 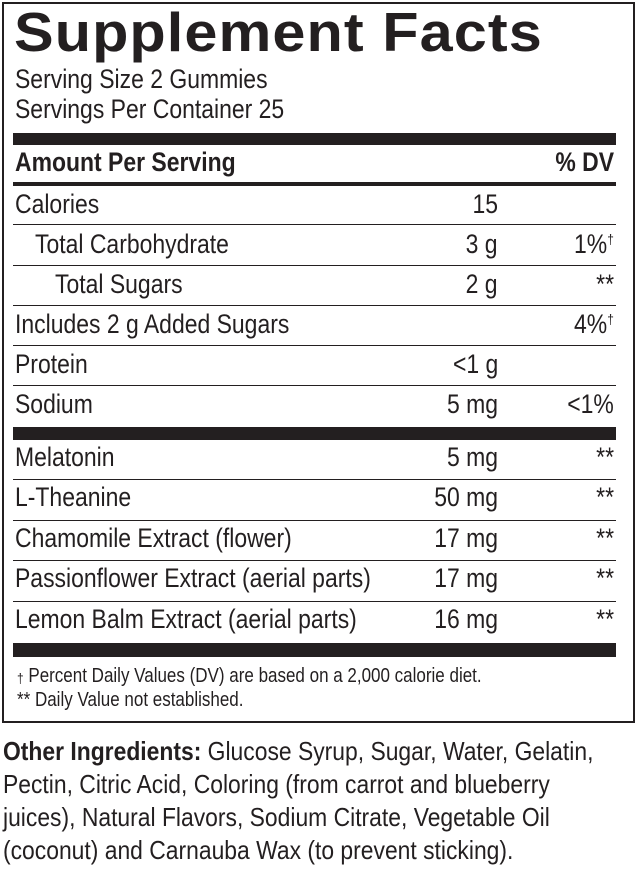 I want to click on nutrient-amount: 3 g, so click(x=482, y=244).